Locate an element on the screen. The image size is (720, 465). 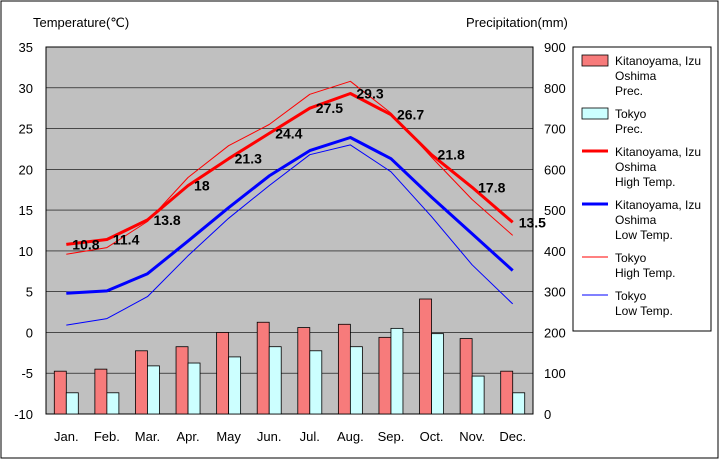
left-tick-label: 15 is located at coordinates (26, 210).